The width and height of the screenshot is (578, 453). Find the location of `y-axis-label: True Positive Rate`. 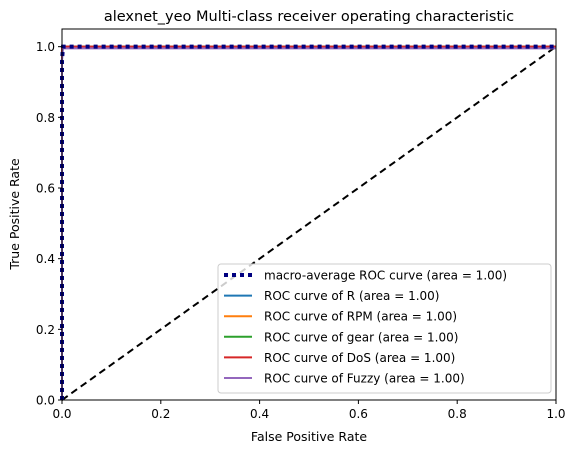

y-axis-label: True Positive Rate is located at coordinates (14, 214).